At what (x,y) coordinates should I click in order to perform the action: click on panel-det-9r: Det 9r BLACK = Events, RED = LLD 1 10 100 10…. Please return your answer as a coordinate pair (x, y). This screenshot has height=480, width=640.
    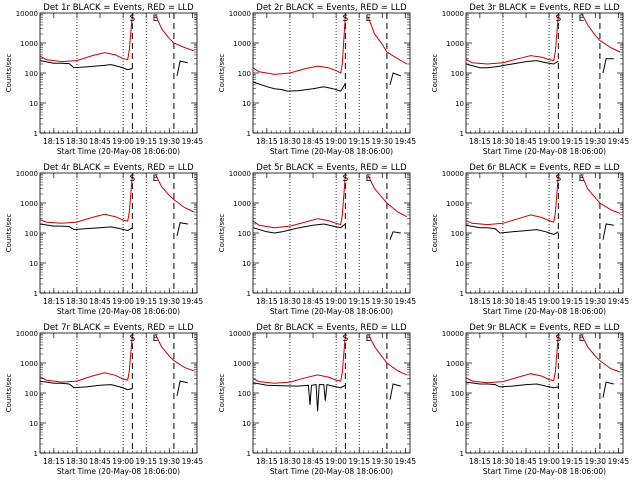
    Looking at the image, I should click on (530, 399).